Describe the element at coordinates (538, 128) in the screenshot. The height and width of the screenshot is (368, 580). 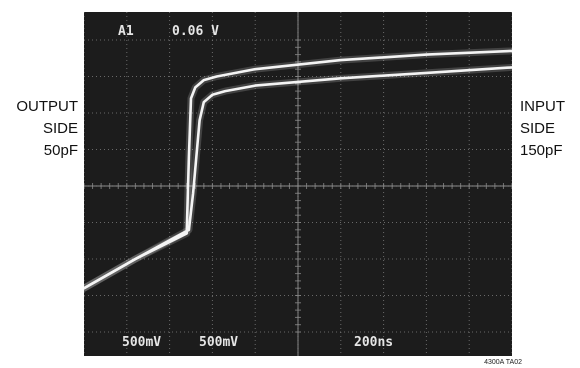
I see `input-side-label-line-2: SIDE` at that location.